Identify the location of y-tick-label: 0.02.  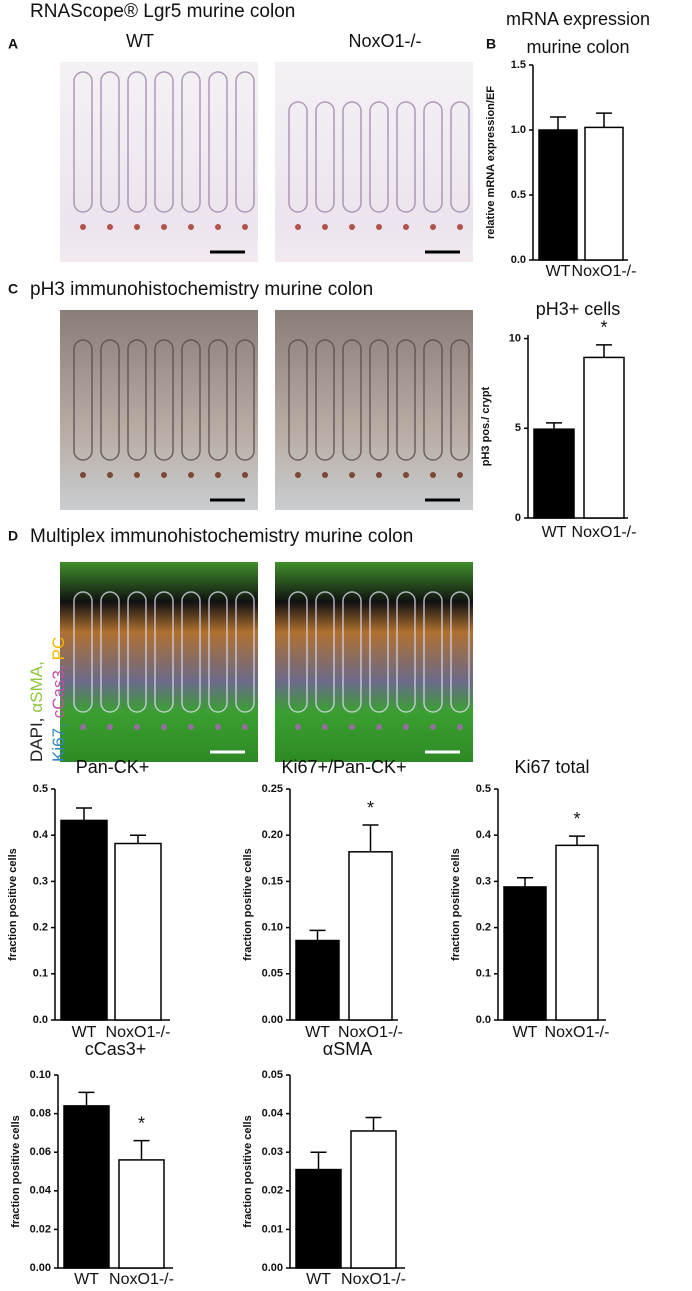
(272, 1191).